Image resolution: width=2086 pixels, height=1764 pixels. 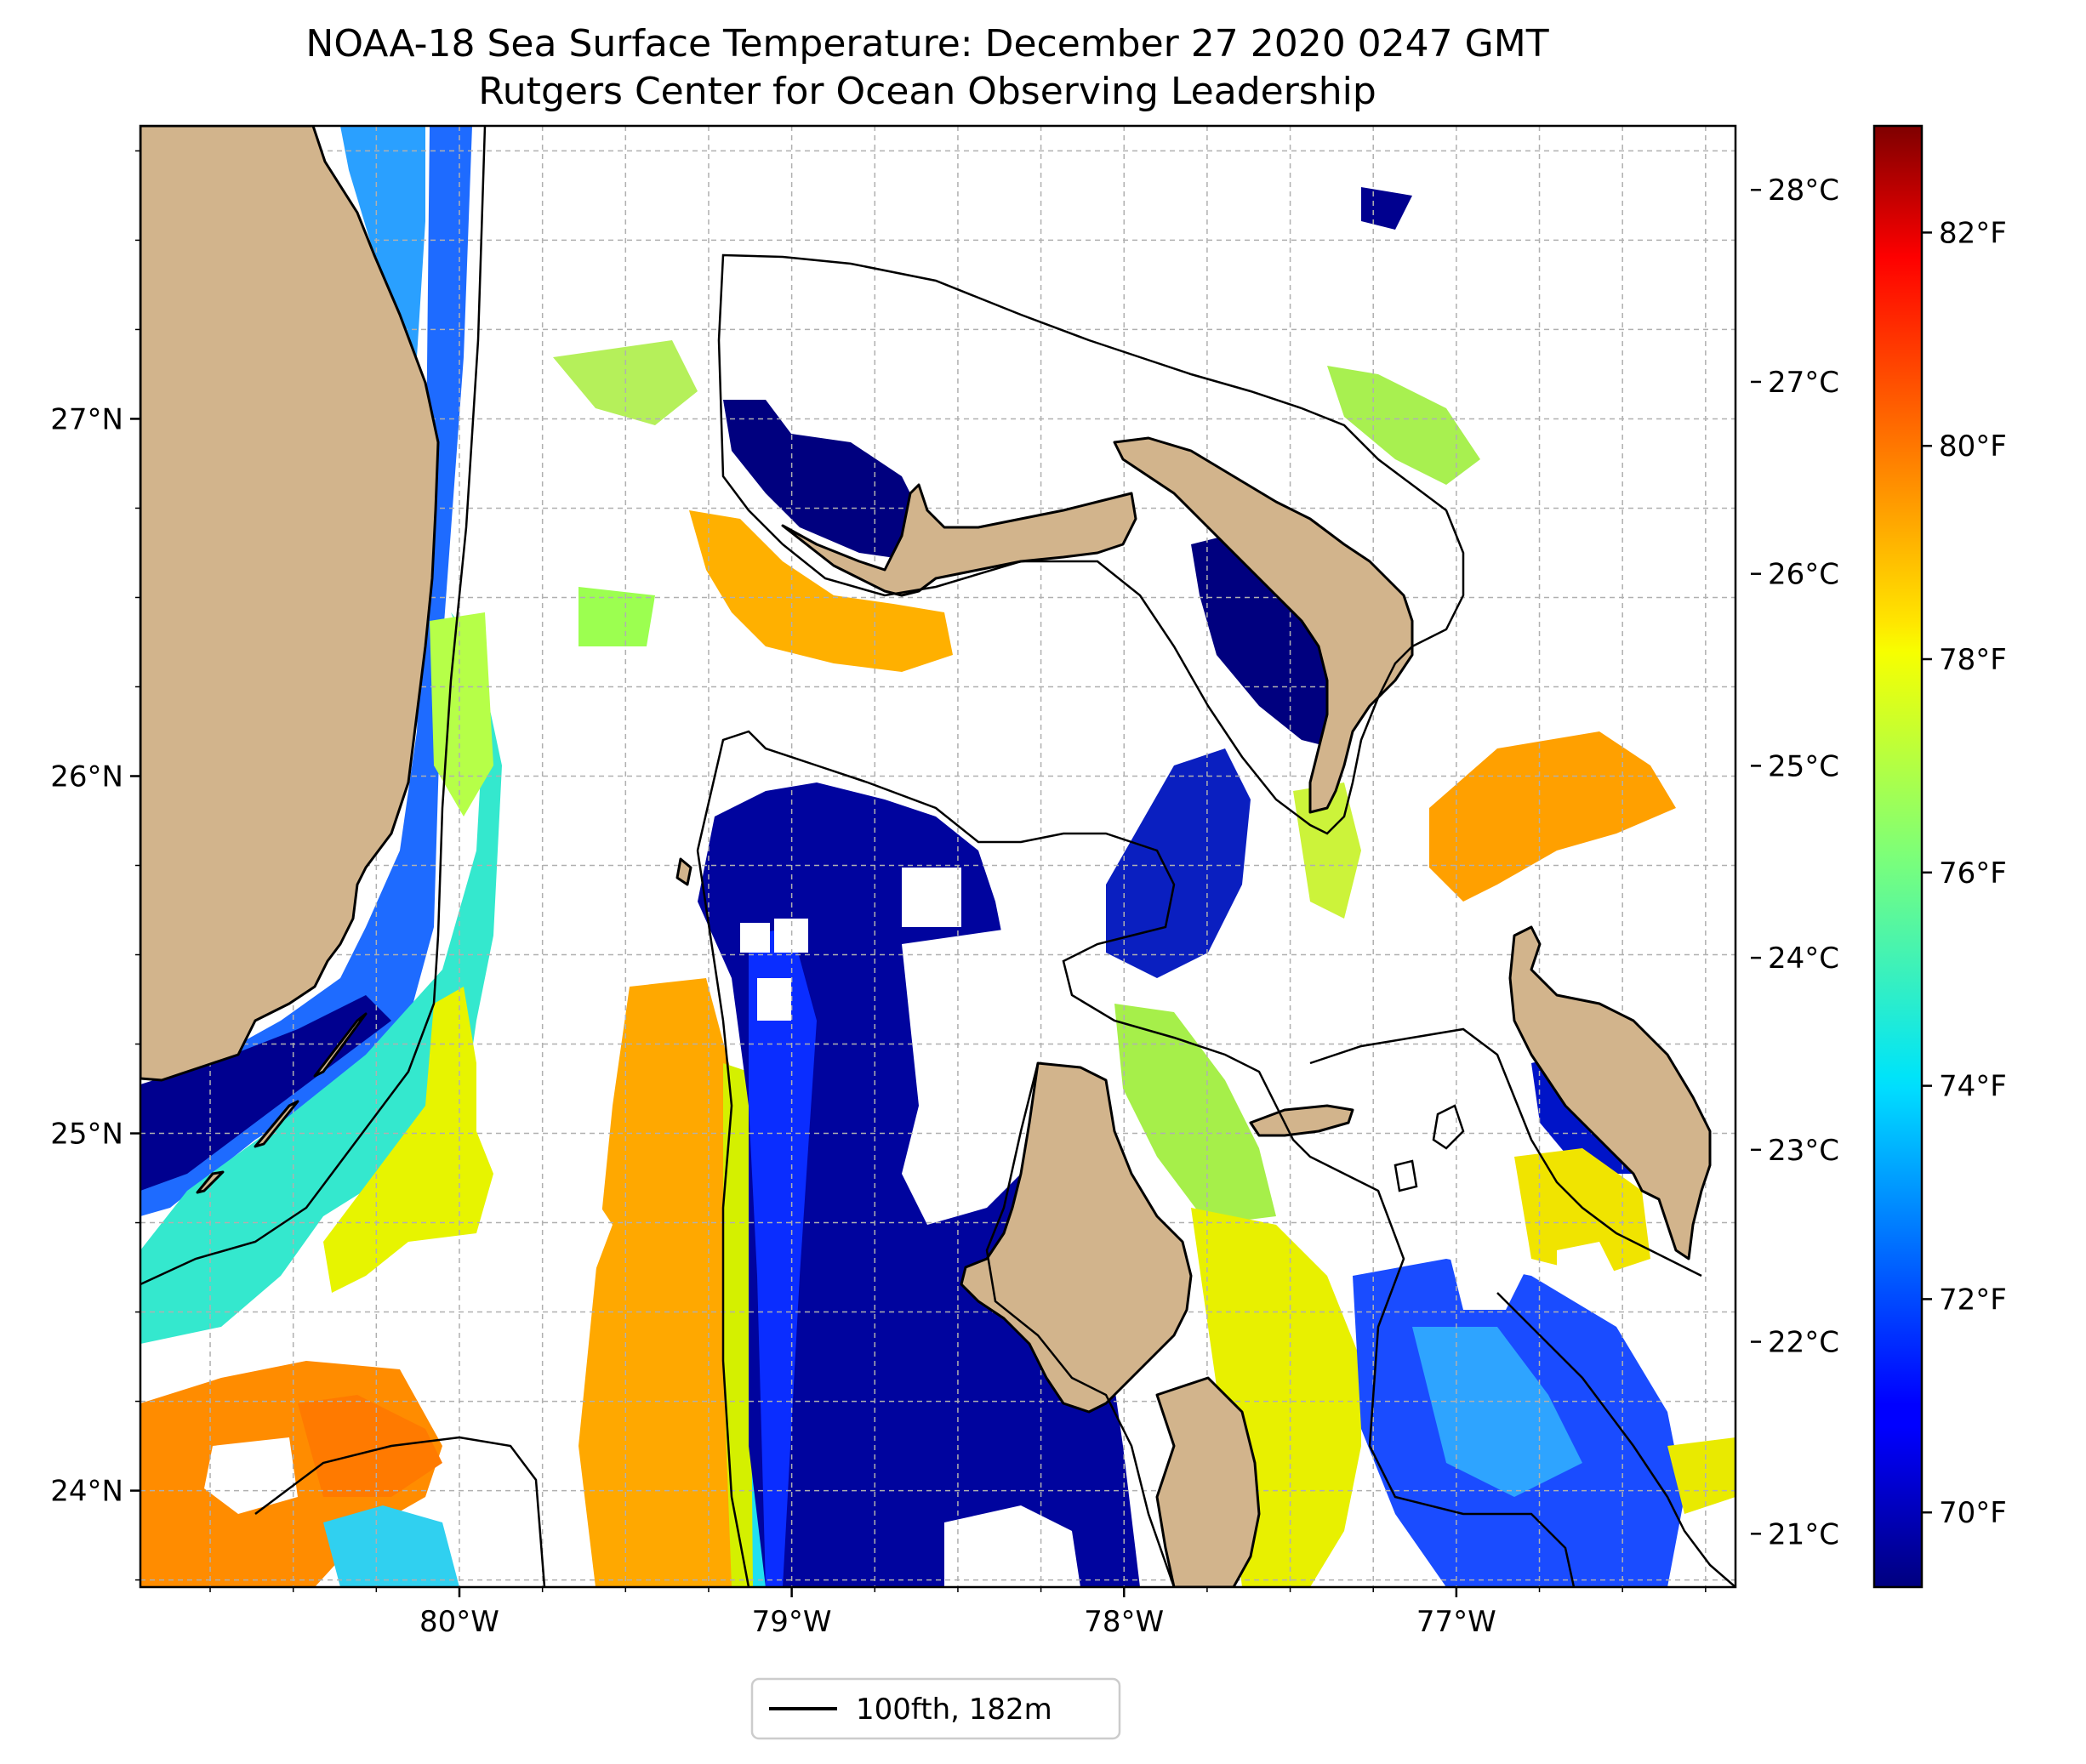 I want to click on land-south-andros, so click(x=1208, y=1481).